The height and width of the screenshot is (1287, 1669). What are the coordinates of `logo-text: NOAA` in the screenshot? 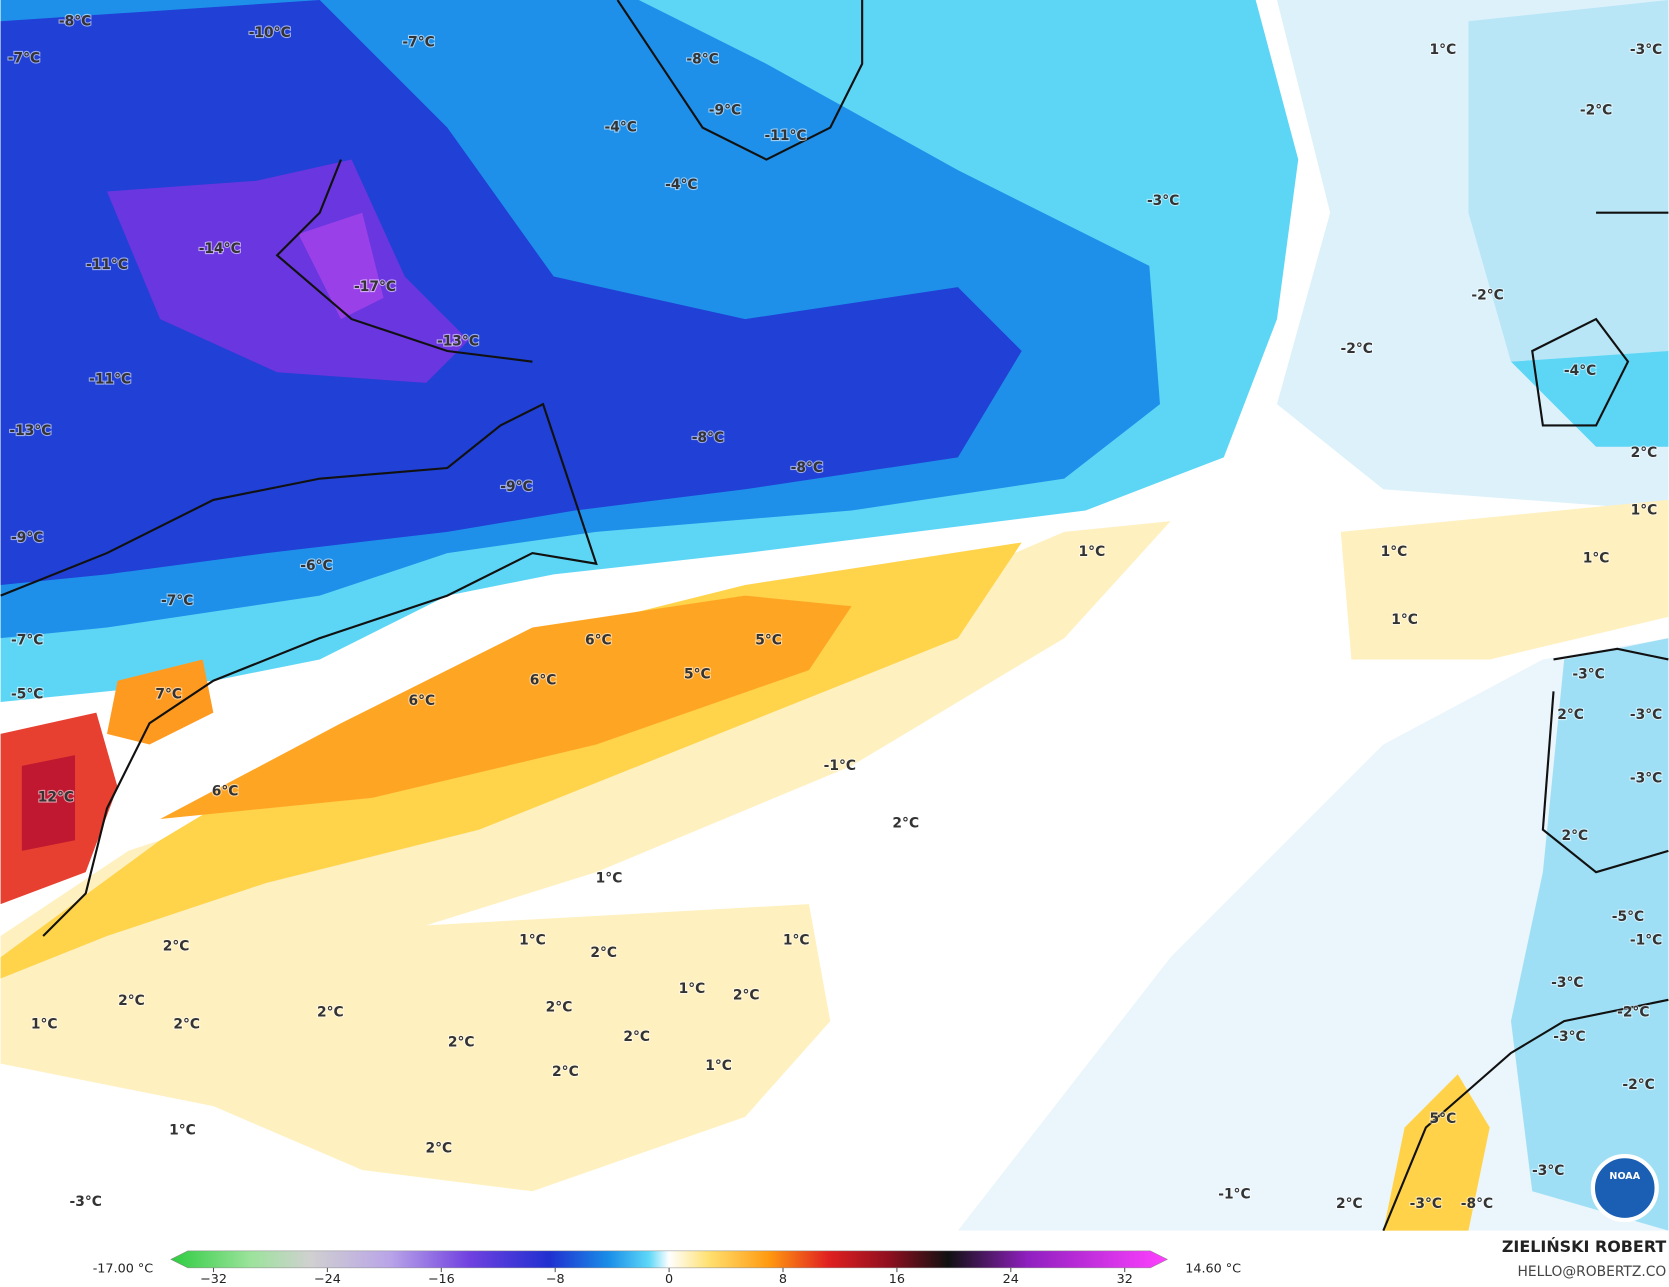 It's located at (1624, 1176).